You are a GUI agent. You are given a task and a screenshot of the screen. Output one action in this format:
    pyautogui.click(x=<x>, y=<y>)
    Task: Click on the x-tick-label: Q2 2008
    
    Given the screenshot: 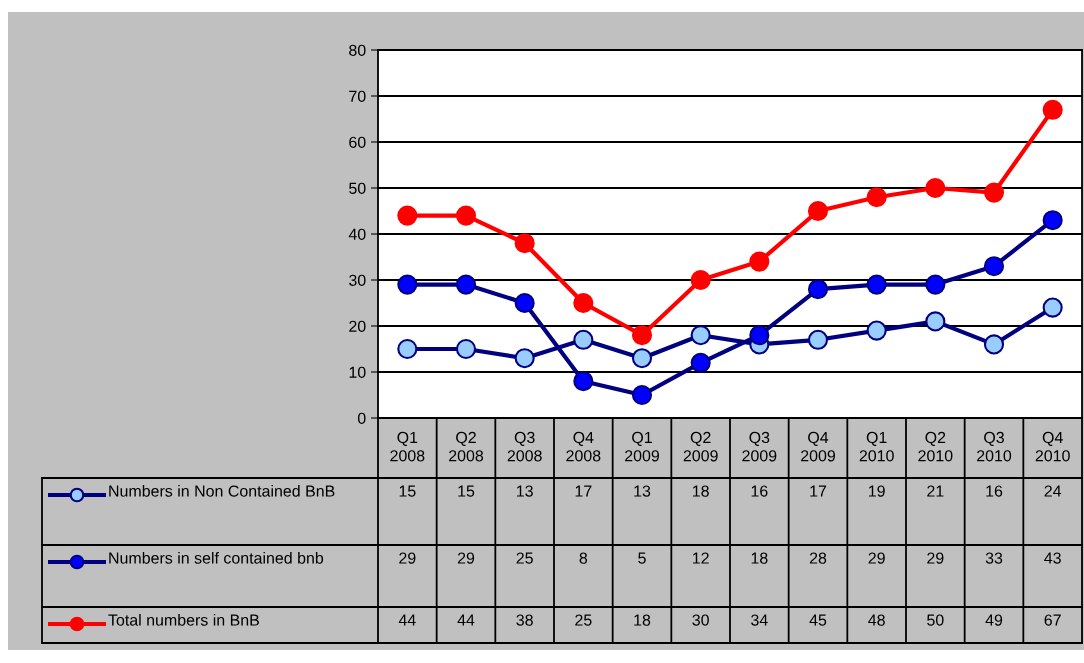 What is the action you would take?
    pyautogui.click(x=466, y=446)
    